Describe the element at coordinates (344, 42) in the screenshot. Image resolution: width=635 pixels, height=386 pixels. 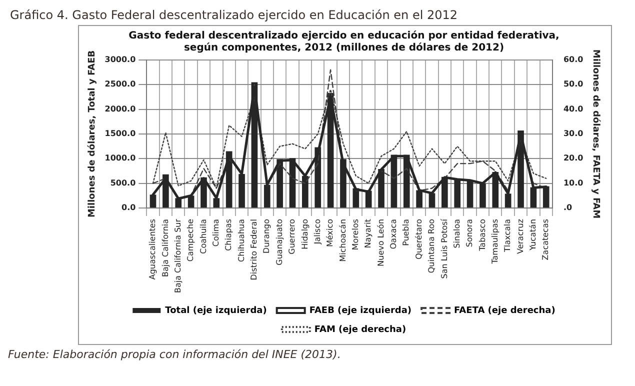
I see `chart-subtitle: Gasto federal descentralizado ejercido en educación por entidad federativa, según componentes, 2012 (millones de dólares de 2012)` at that location.